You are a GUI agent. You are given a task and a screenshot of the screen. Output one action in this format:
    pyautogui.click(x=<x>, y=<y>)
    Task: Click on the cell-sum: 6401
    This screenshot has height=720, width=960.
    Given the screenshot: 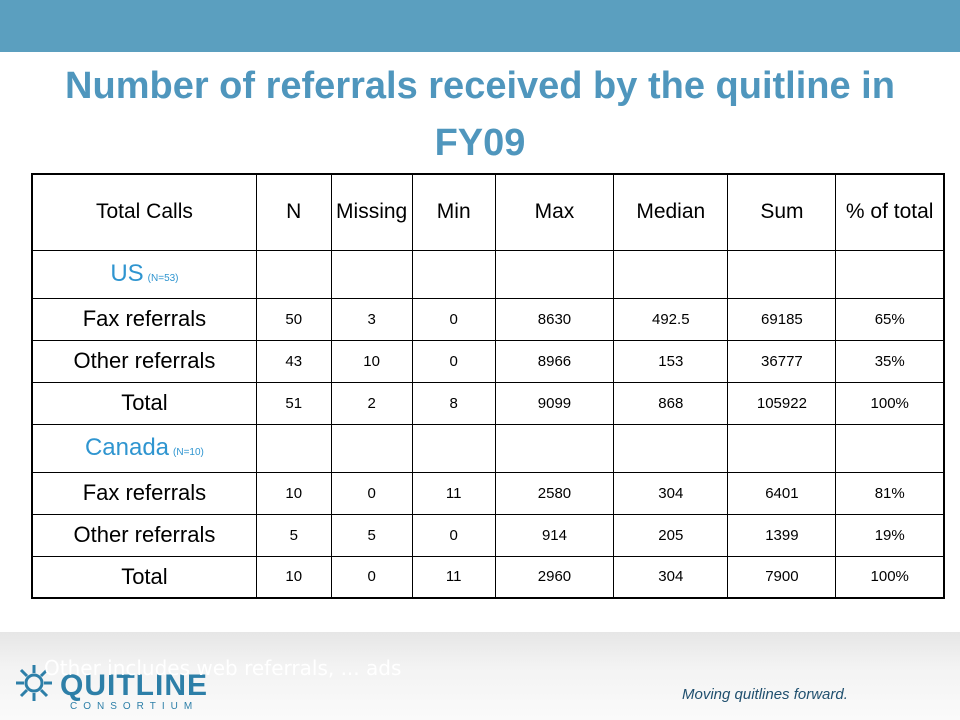 What is the action you would take?
    pyautogui.click(x=782, y=493)
    